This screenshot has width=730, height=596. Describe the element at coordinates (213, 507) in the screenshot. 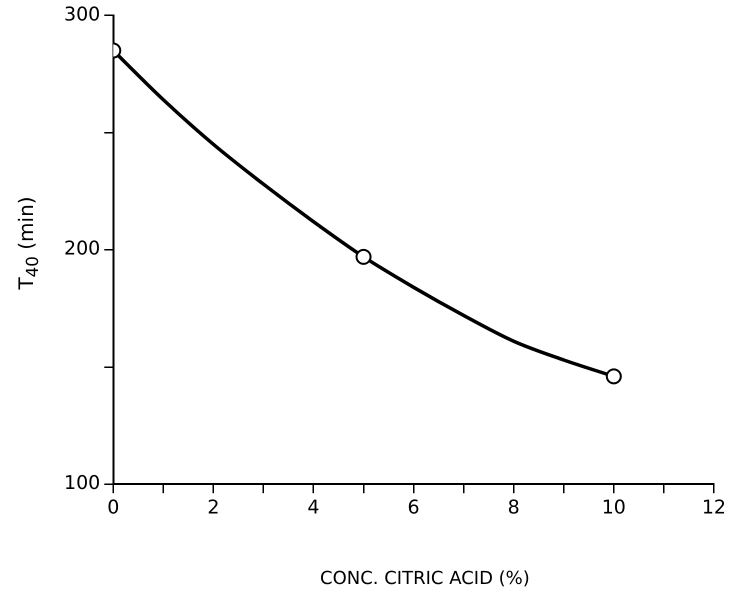

I see `x-tick-label: 2` at that location.